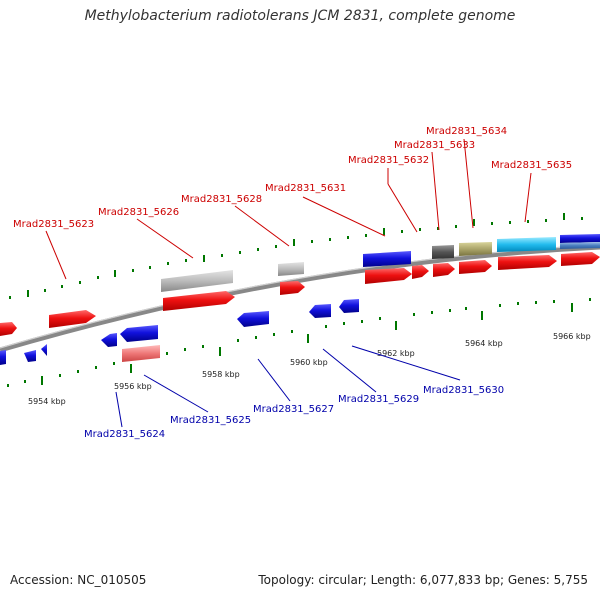  Describe the element at coordinates (47, 401) in the screenshot. I see `axis-label: 5954 kbp` at that location.